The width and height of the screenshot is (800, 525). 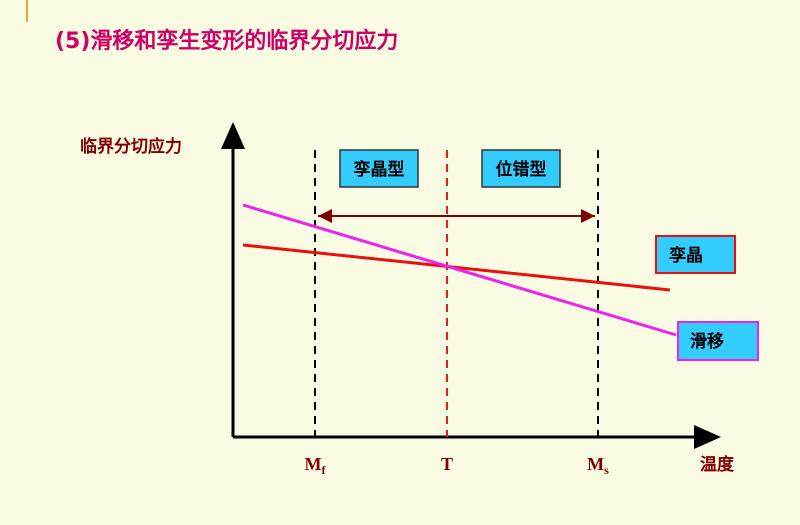 What do you see at coordinates (456, 267) in the screenshot?
I see `twin-curve` at bounding box center [456, 267].